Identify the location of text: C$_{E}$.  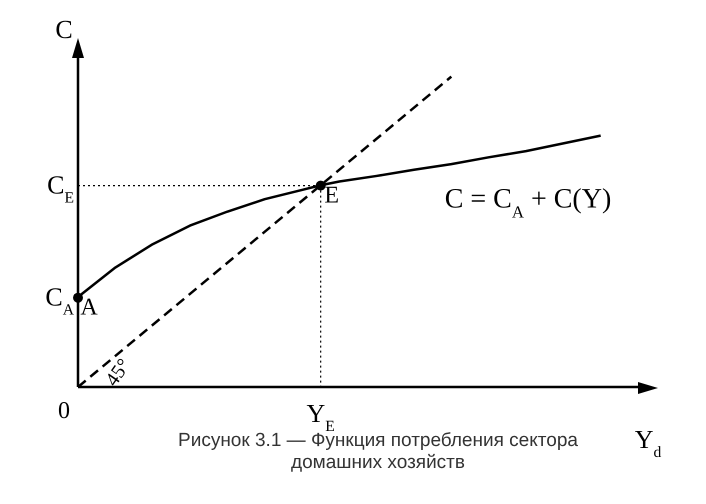
(60, 188).